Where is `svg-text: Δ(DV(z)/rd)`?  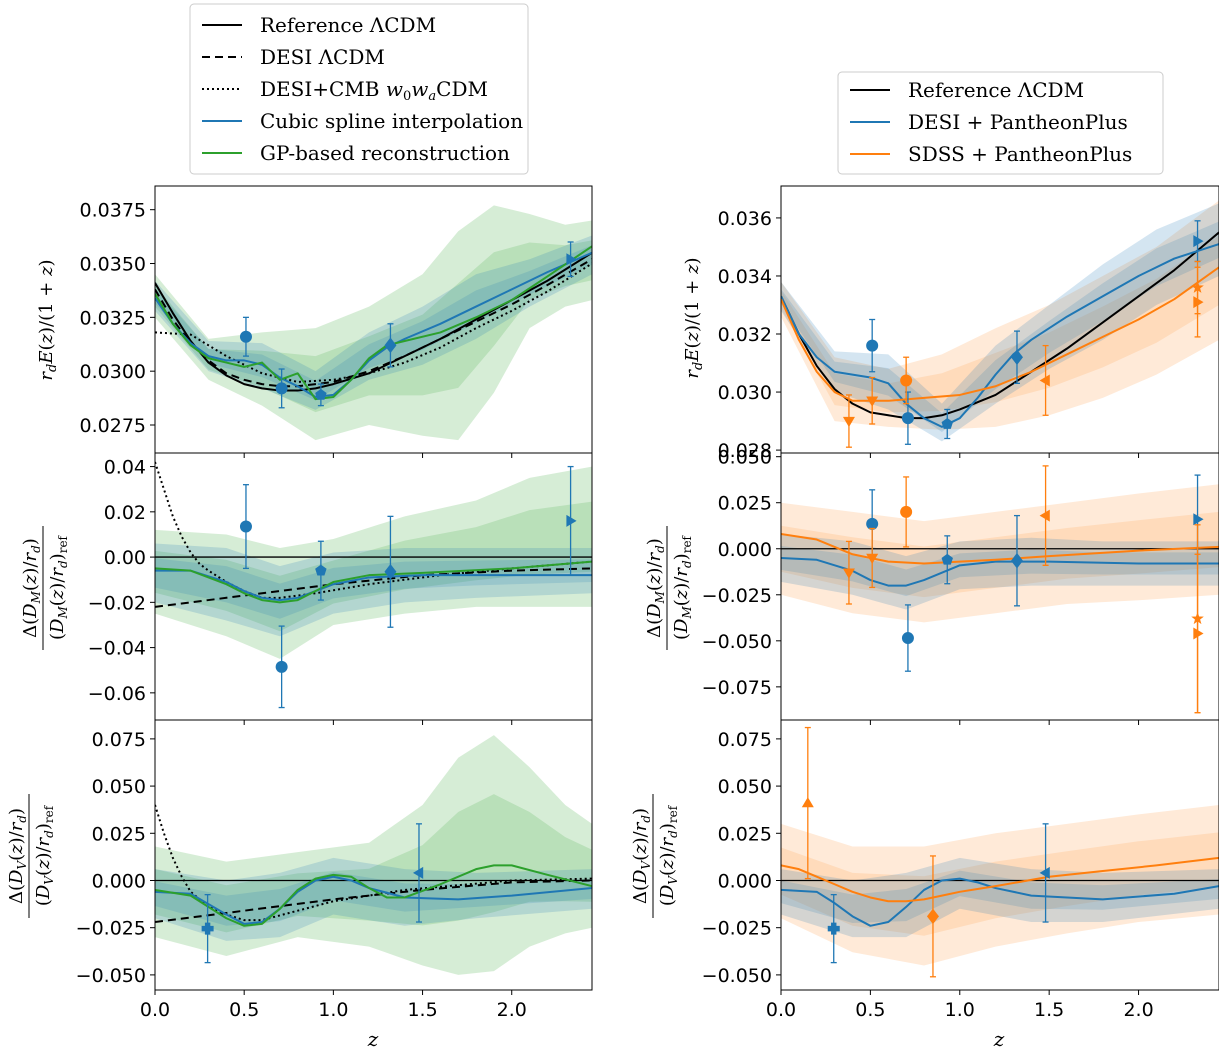 svg-text: Δ(DV(z)/rd) is located at coordinates (17, 856).